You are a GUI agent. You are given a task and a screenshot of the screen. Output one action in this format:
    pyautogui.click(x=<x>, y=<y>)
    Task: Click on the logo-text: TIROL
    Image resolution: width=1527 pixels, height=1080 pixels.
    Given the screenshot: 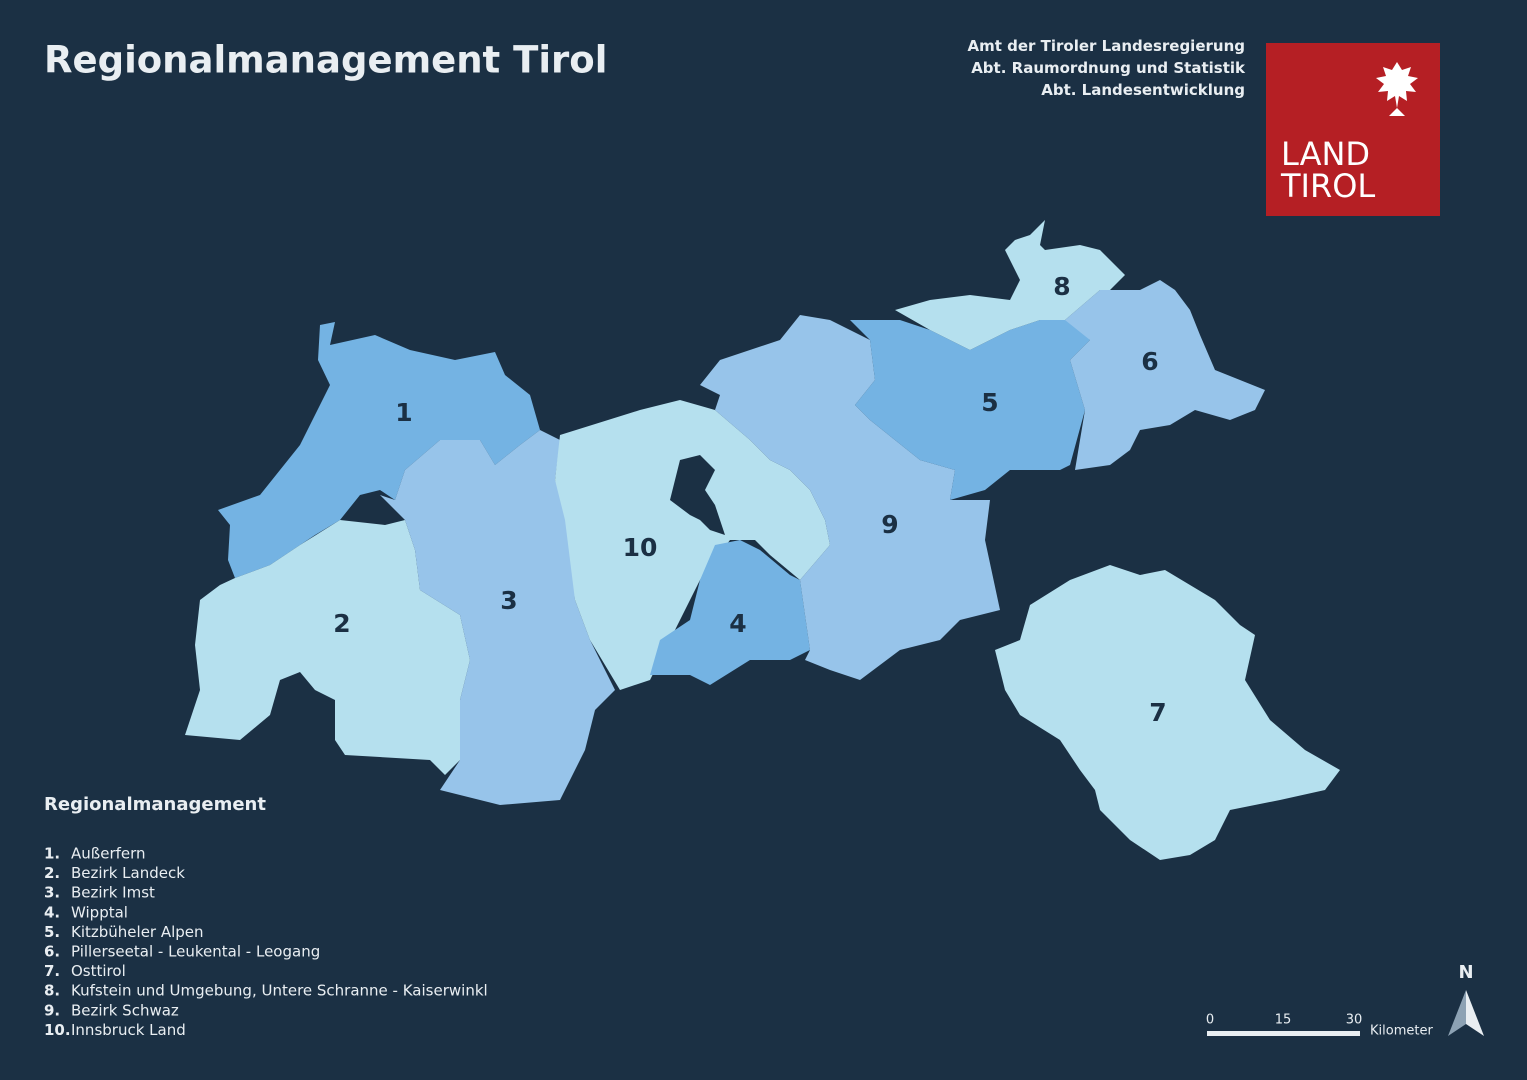 What is the action you would take?
    pyautogui.click(x=1327, y=186)
    